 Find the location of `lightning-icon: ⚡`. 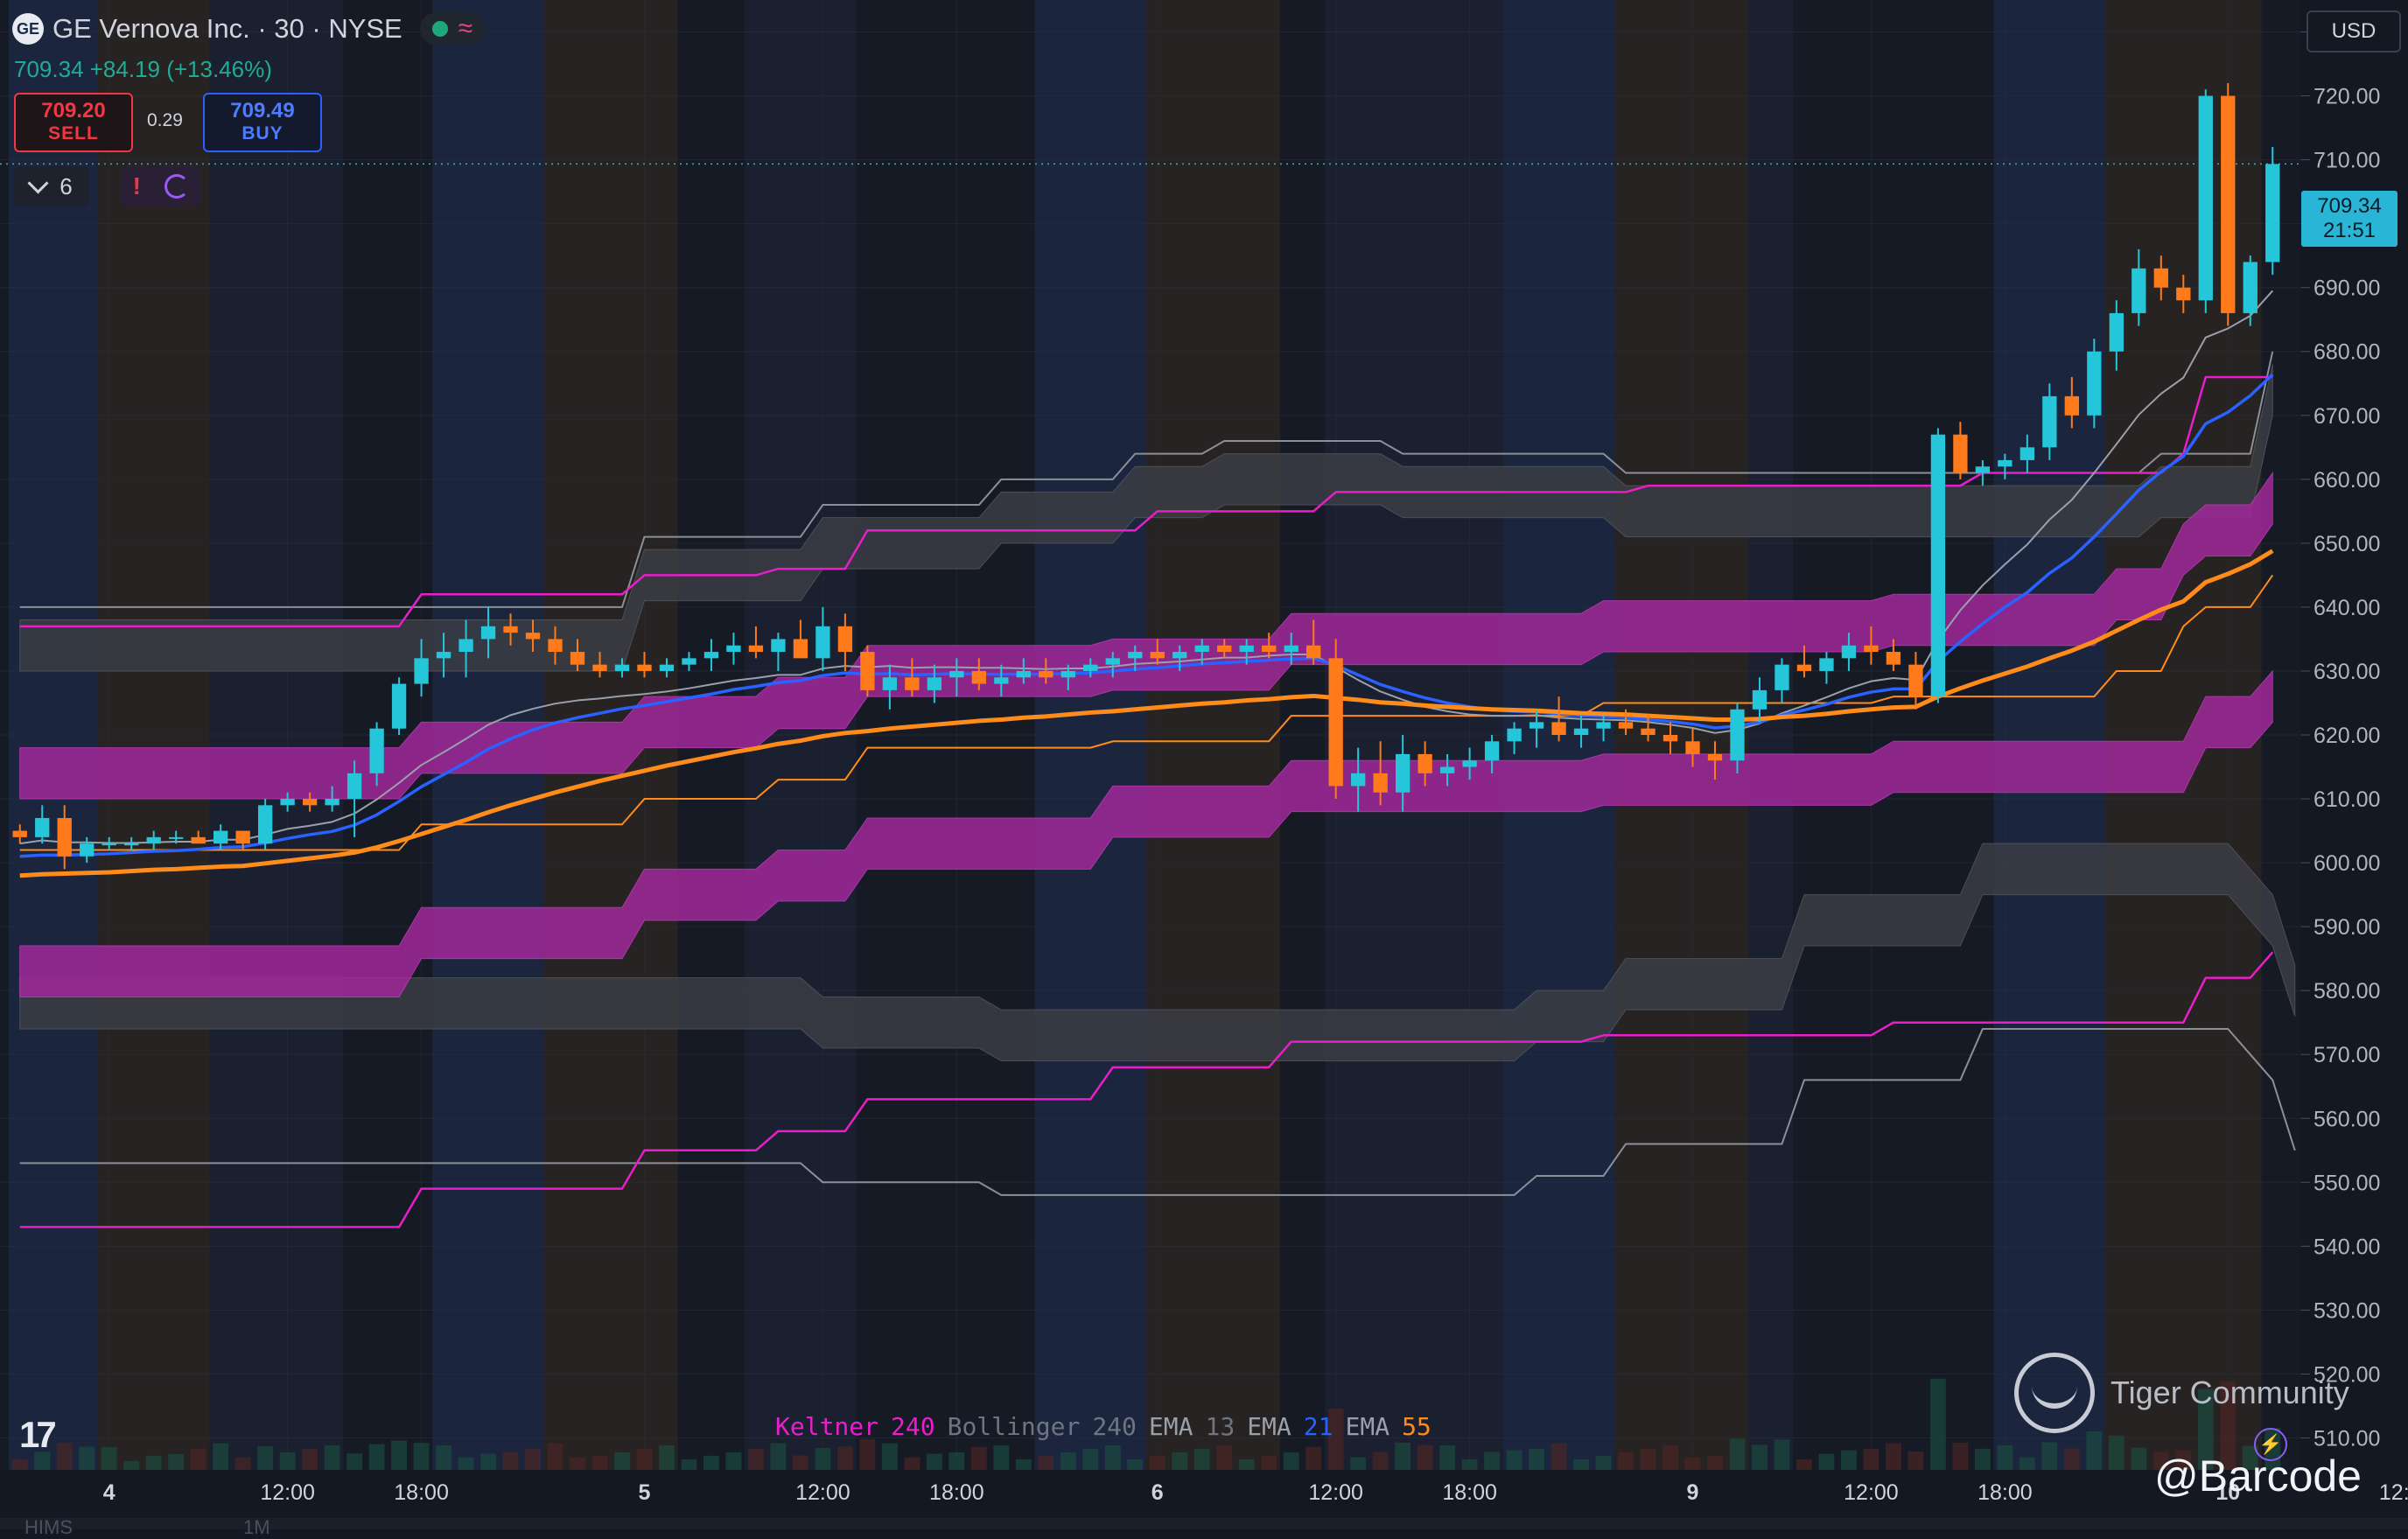

lightning-icon: ⚡ is located at coordinates (2270, 1444).